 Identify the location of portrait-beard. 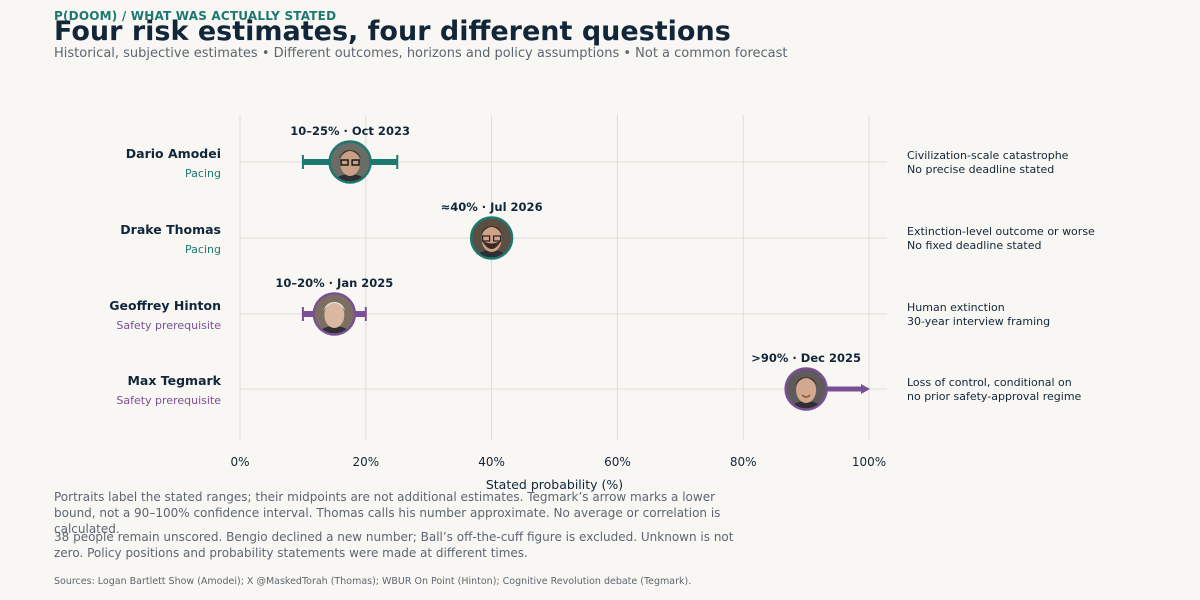
(491, 244).